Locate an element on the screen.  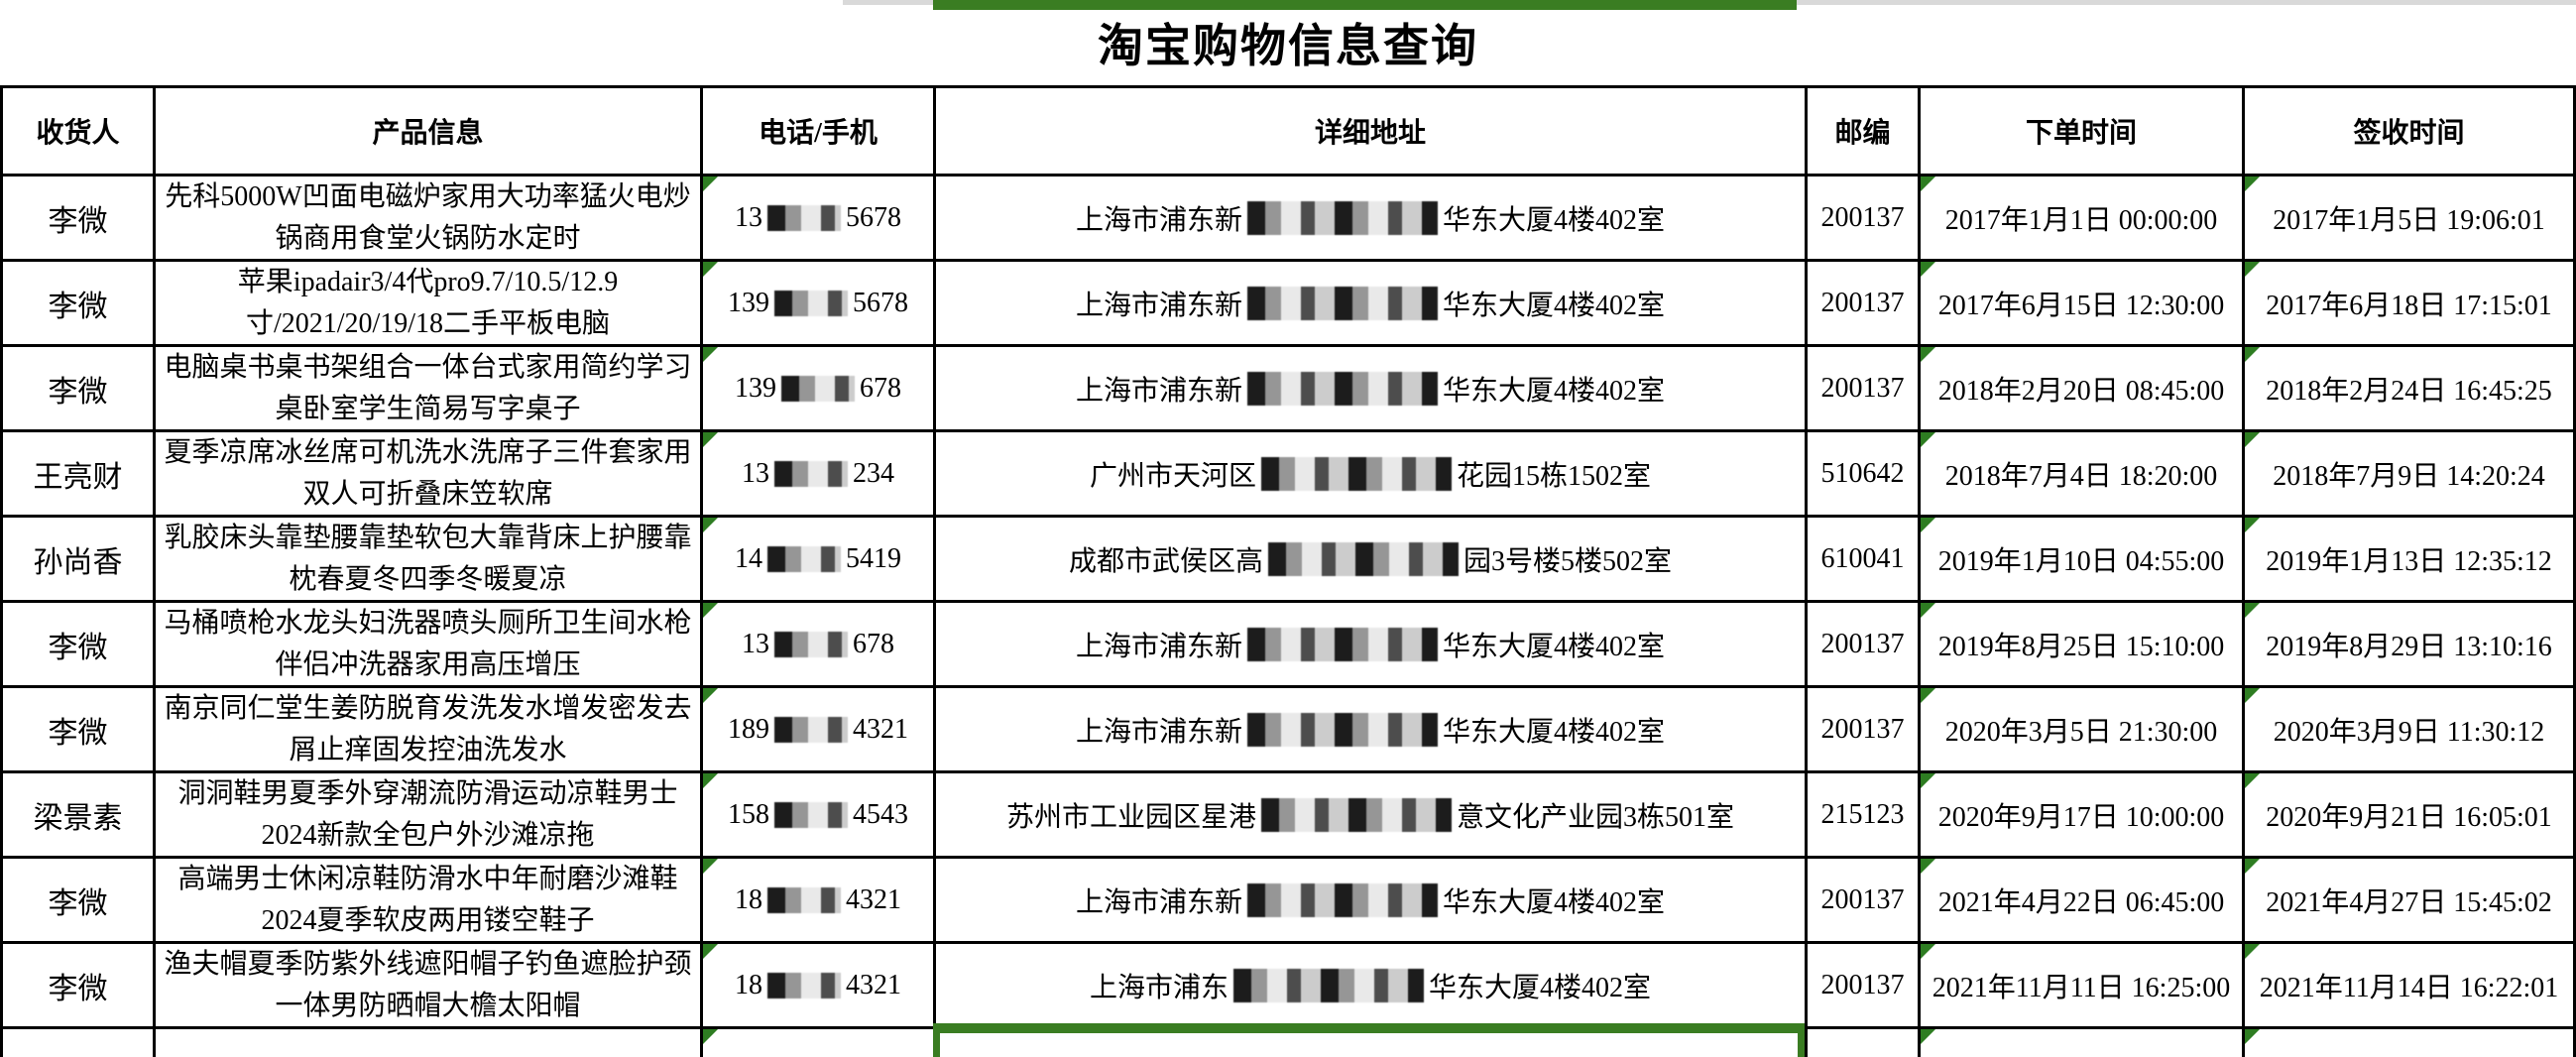
cell-product: 洞洞鞋男夏季外穿潮流防滑运动凉鞋男士2024新款全包户外沙滩凉拖 is located at coordinates (430, 816).